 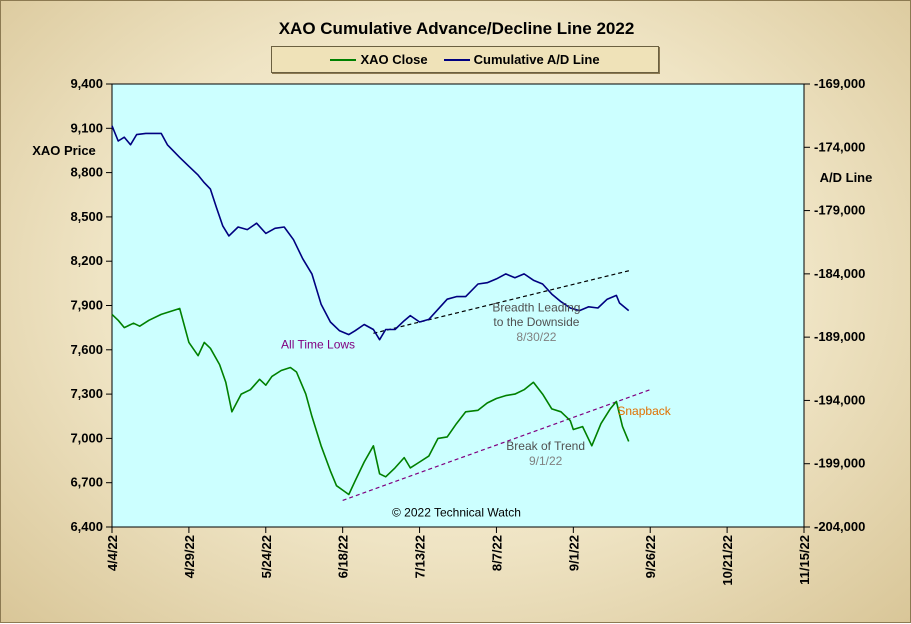 What do you see at coordinates (86, 305) in the screenshot?
I see `y-tick-label: 7,900` at bounding box center [86, 305].